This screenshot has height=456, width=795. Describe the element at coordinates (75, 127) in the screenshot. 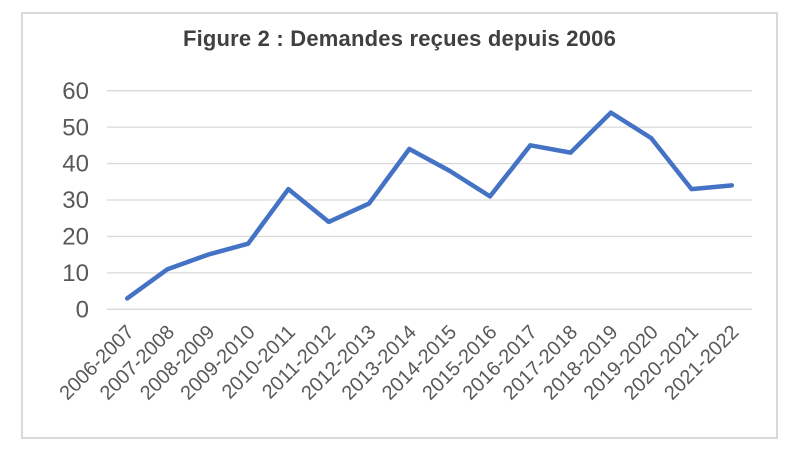

I see `y-axis-tick-label: 50` at that location.